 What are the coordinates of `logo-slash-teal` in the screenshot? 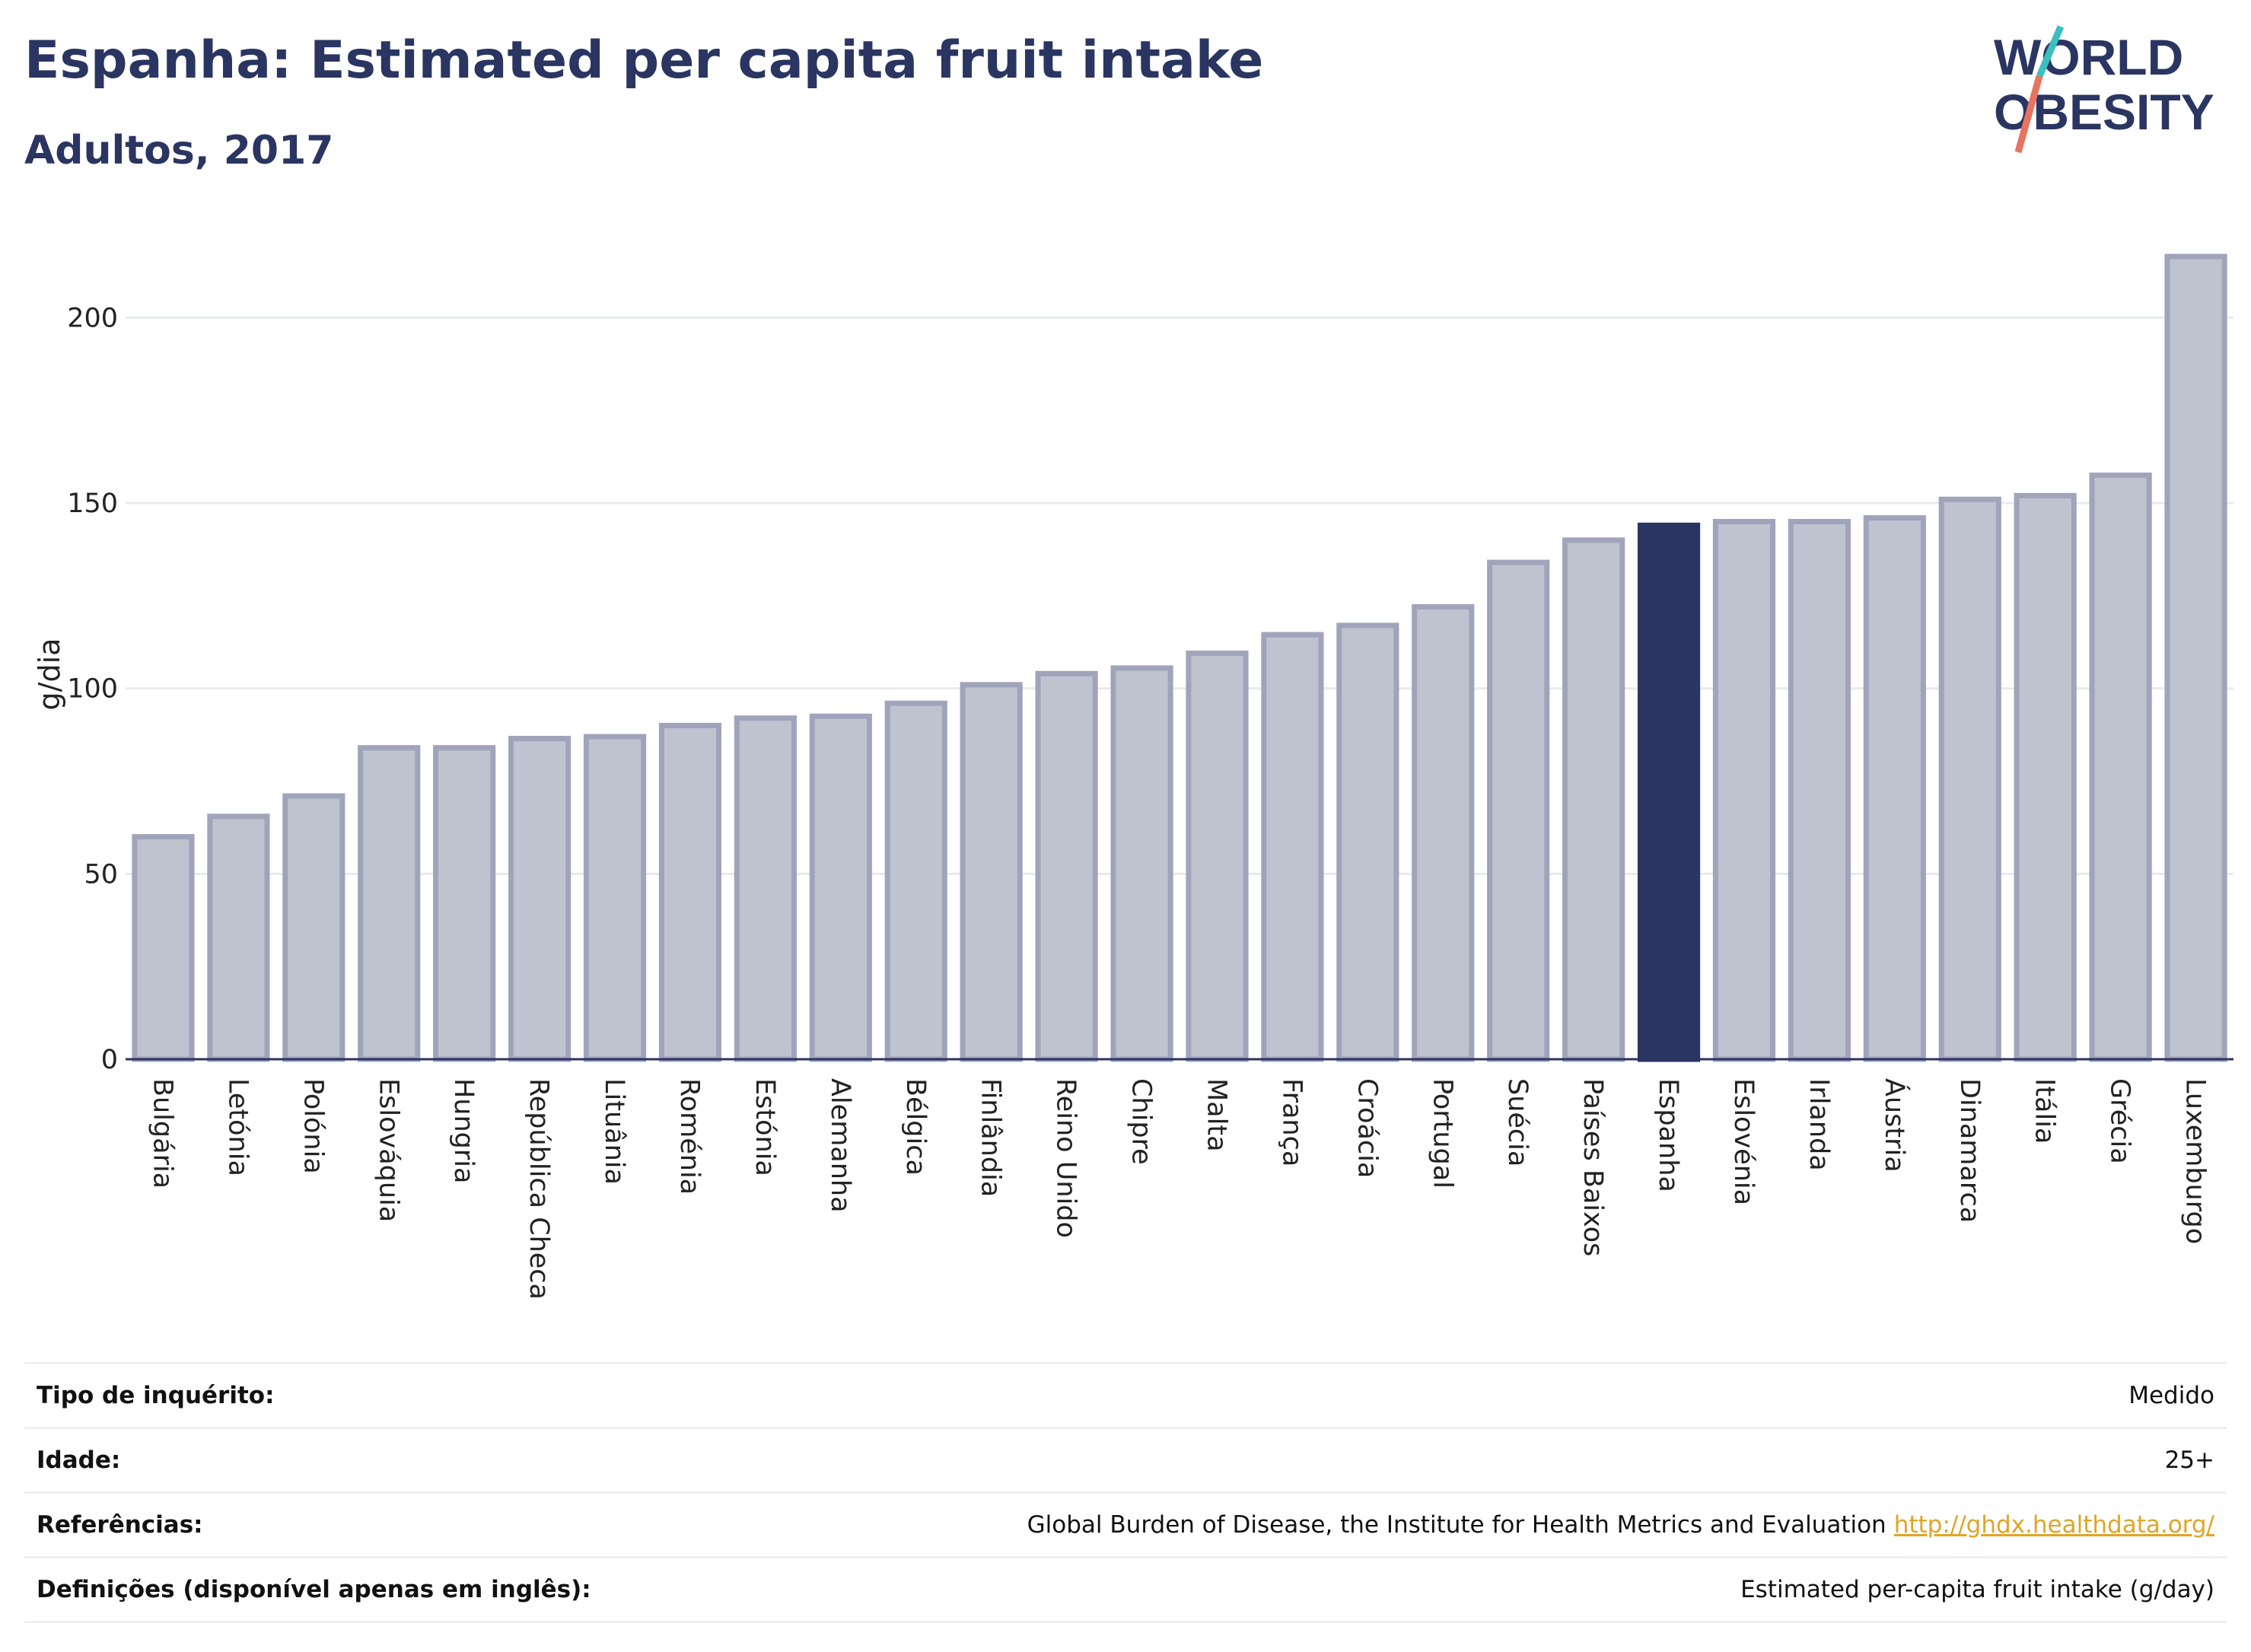 It's located at (2050, 51).